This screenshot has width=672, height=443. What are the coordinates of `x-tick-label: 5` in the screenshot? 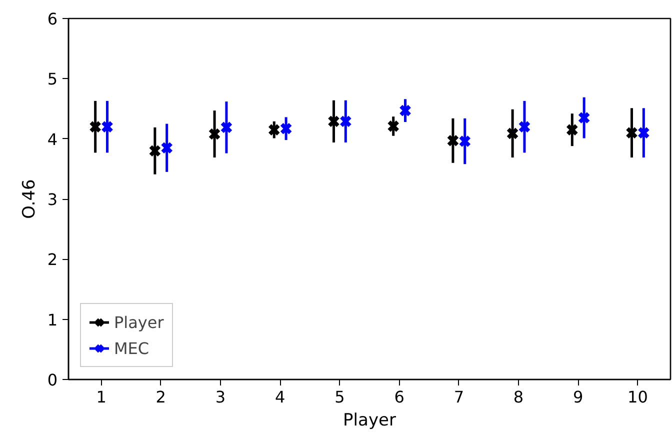 It's located at (339, 397).